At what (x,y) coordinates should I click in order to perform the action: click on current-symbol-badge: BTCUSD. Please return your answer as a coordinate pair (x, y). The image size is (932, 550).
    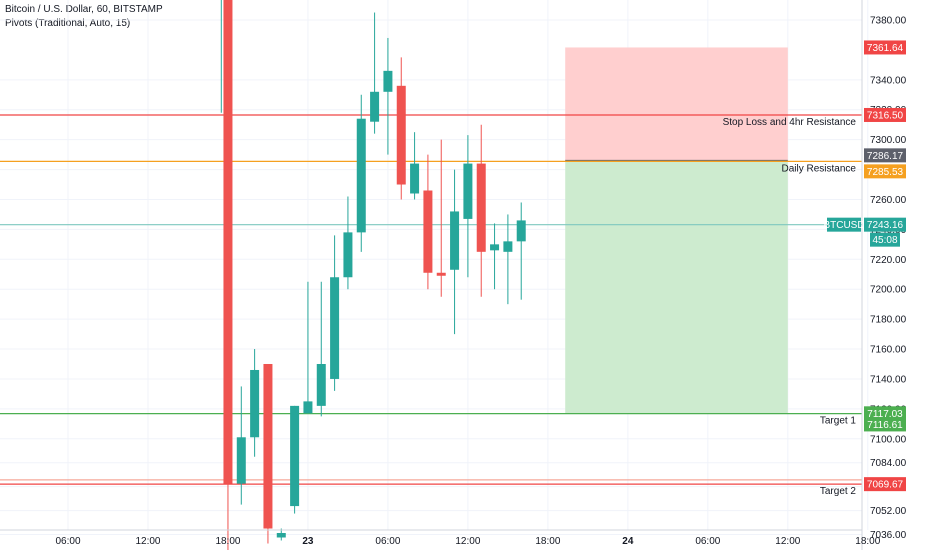
    Looking at the image, I should click on (844, 224).